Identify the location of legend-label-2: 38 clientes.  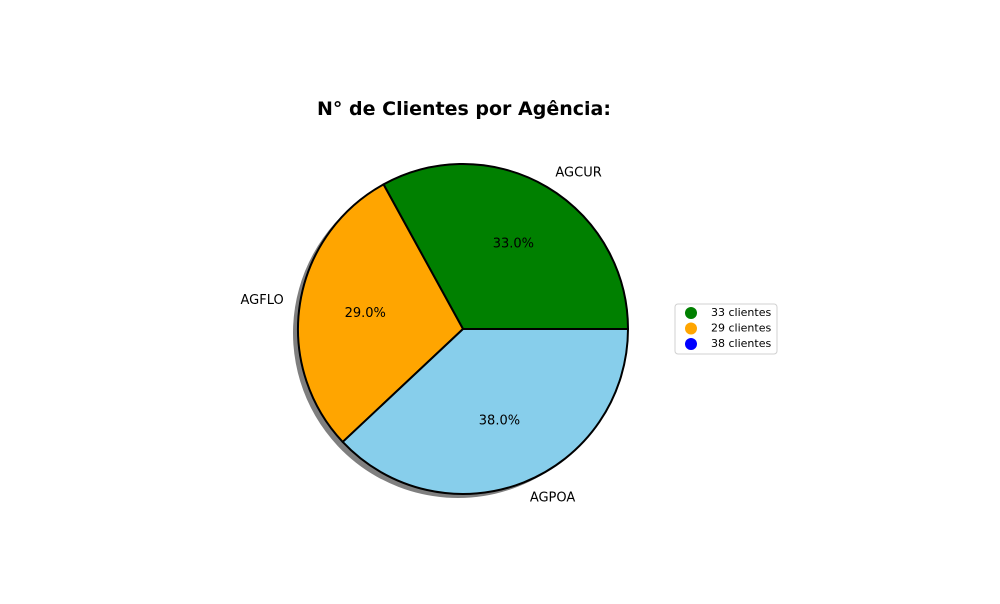
(741, 343).